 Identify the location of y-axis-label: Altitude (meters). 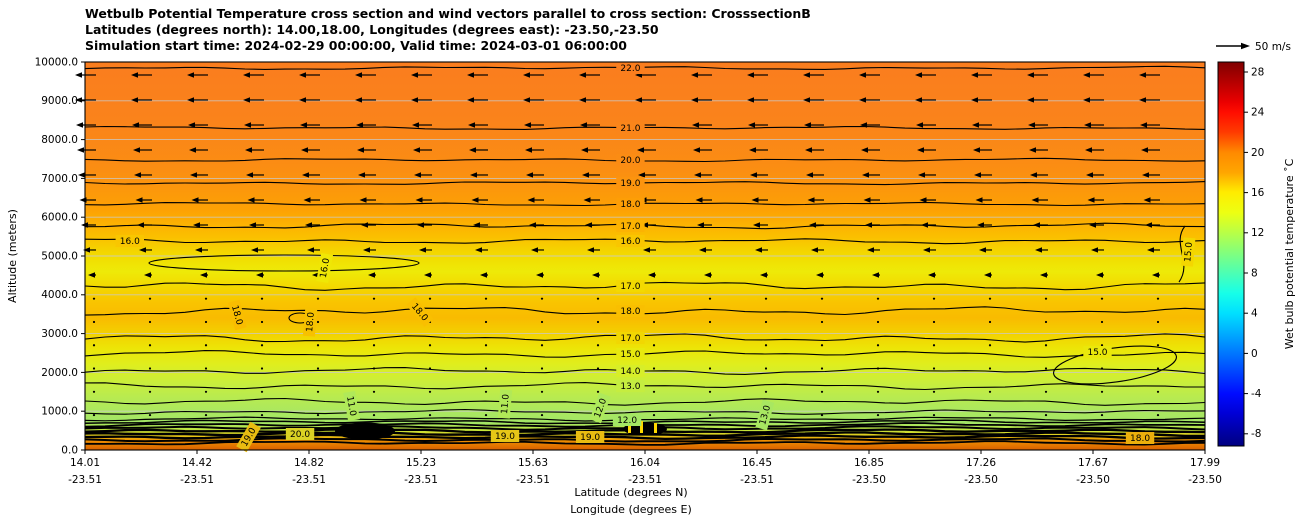
(12, 256).